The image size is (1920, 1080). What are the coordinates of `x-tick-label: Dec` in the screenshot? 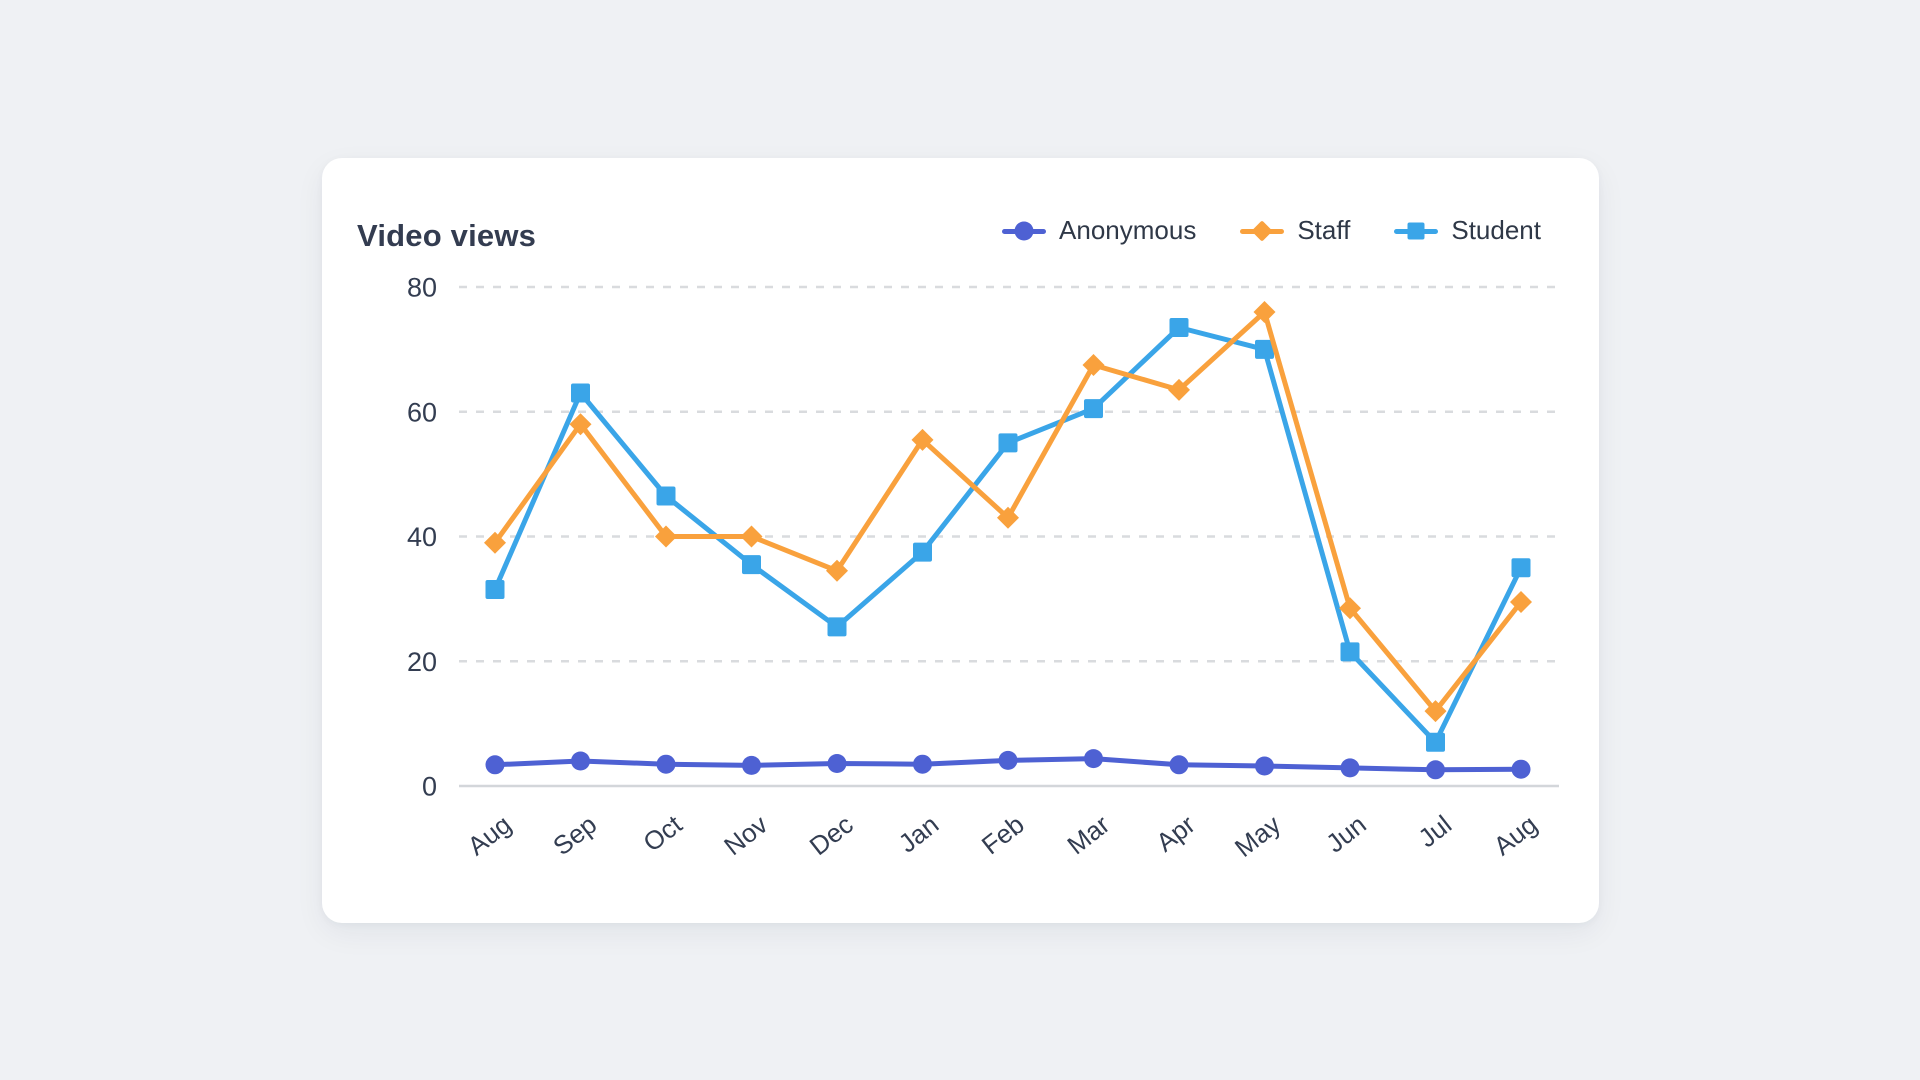 It's located at (831, 835).